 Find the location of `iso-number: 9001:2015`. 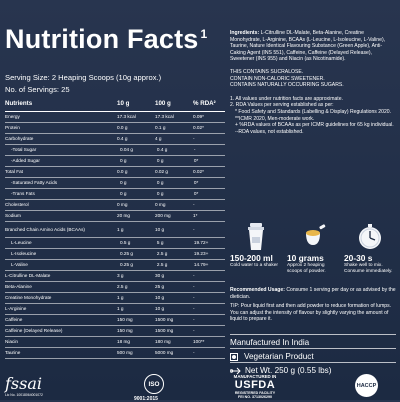

iso-number: 9001:2015 is located at coordinates (146, 399).